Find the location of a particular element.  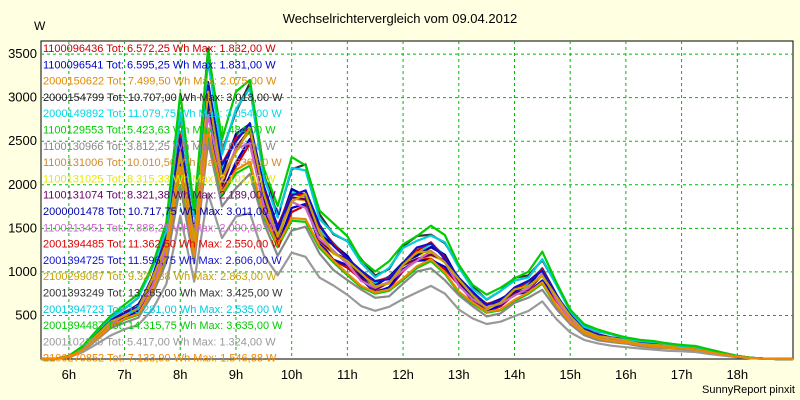

y-tick-label: 3500 is located at coordinates (22, 53).